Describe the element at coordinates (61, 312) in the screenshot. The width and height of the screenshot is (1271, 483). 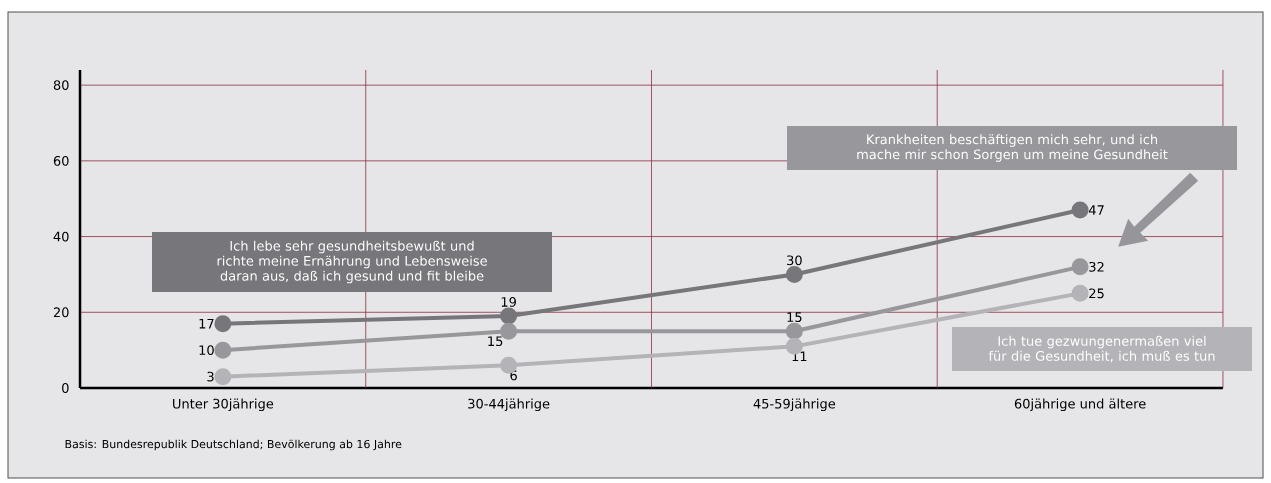
I see `y-tick-label: 20` at that location.